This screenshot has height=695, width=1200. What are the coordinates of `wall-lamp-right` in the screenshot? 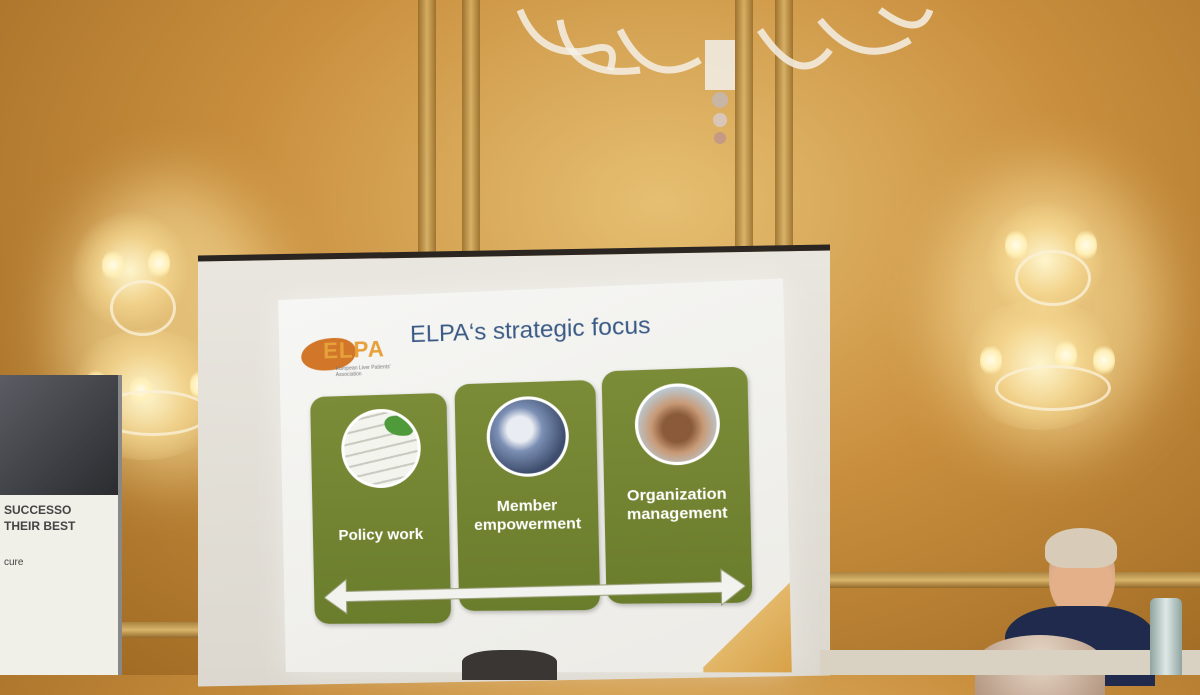 It's located at (1040, 300).